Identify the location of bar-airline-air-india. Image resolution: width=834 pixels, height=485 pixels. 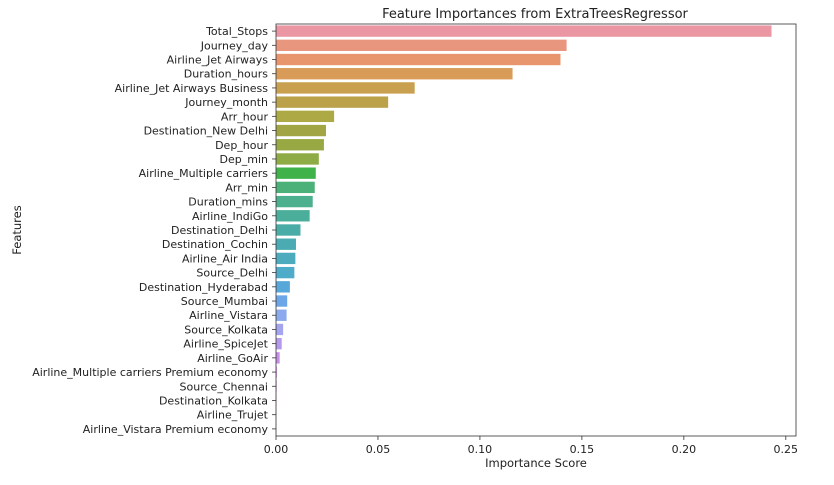
(286, 258).